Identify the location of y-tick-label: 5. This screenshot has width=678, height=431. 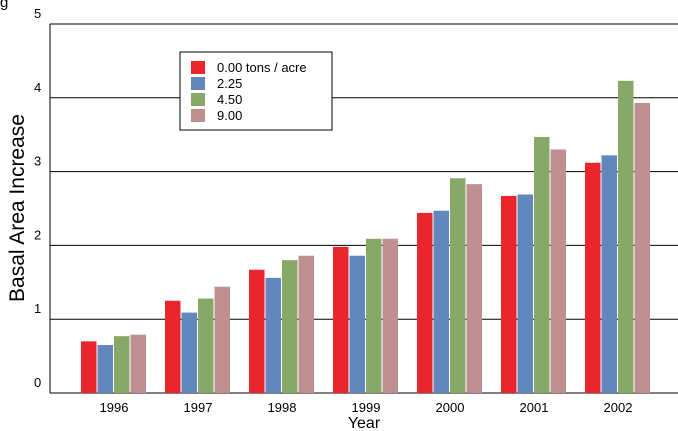
(37, 13).